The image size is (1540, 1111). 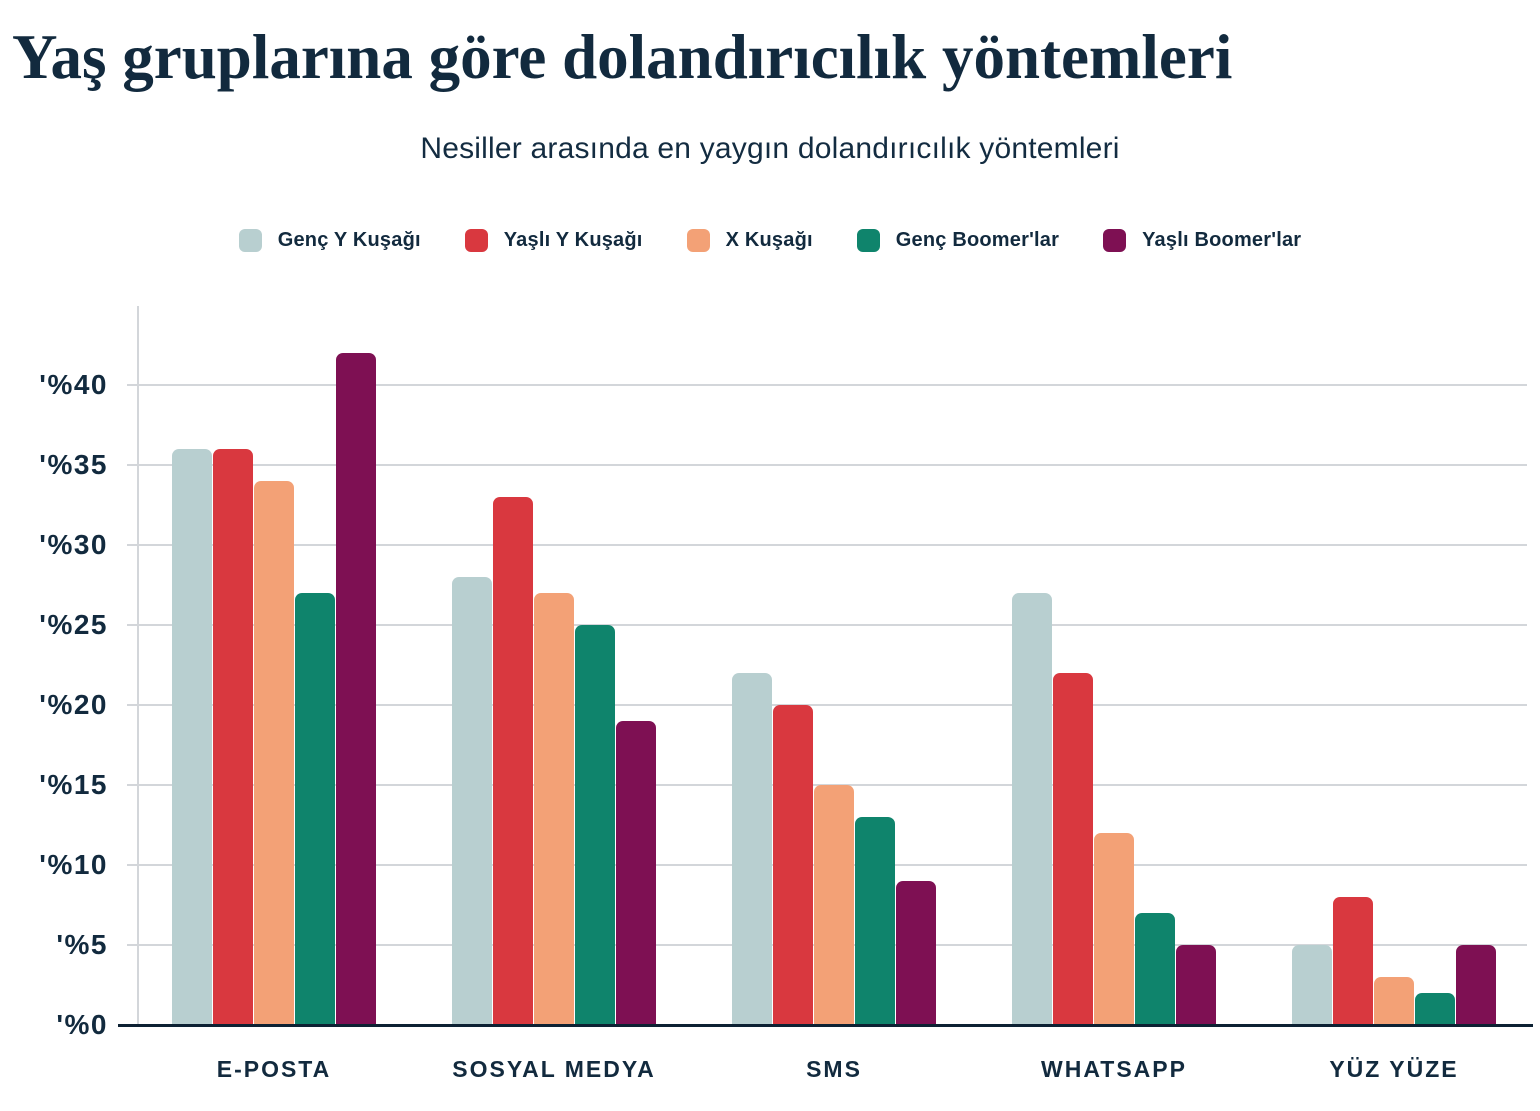 I want to click on bar-group-sms, so click(x=834, y=849).